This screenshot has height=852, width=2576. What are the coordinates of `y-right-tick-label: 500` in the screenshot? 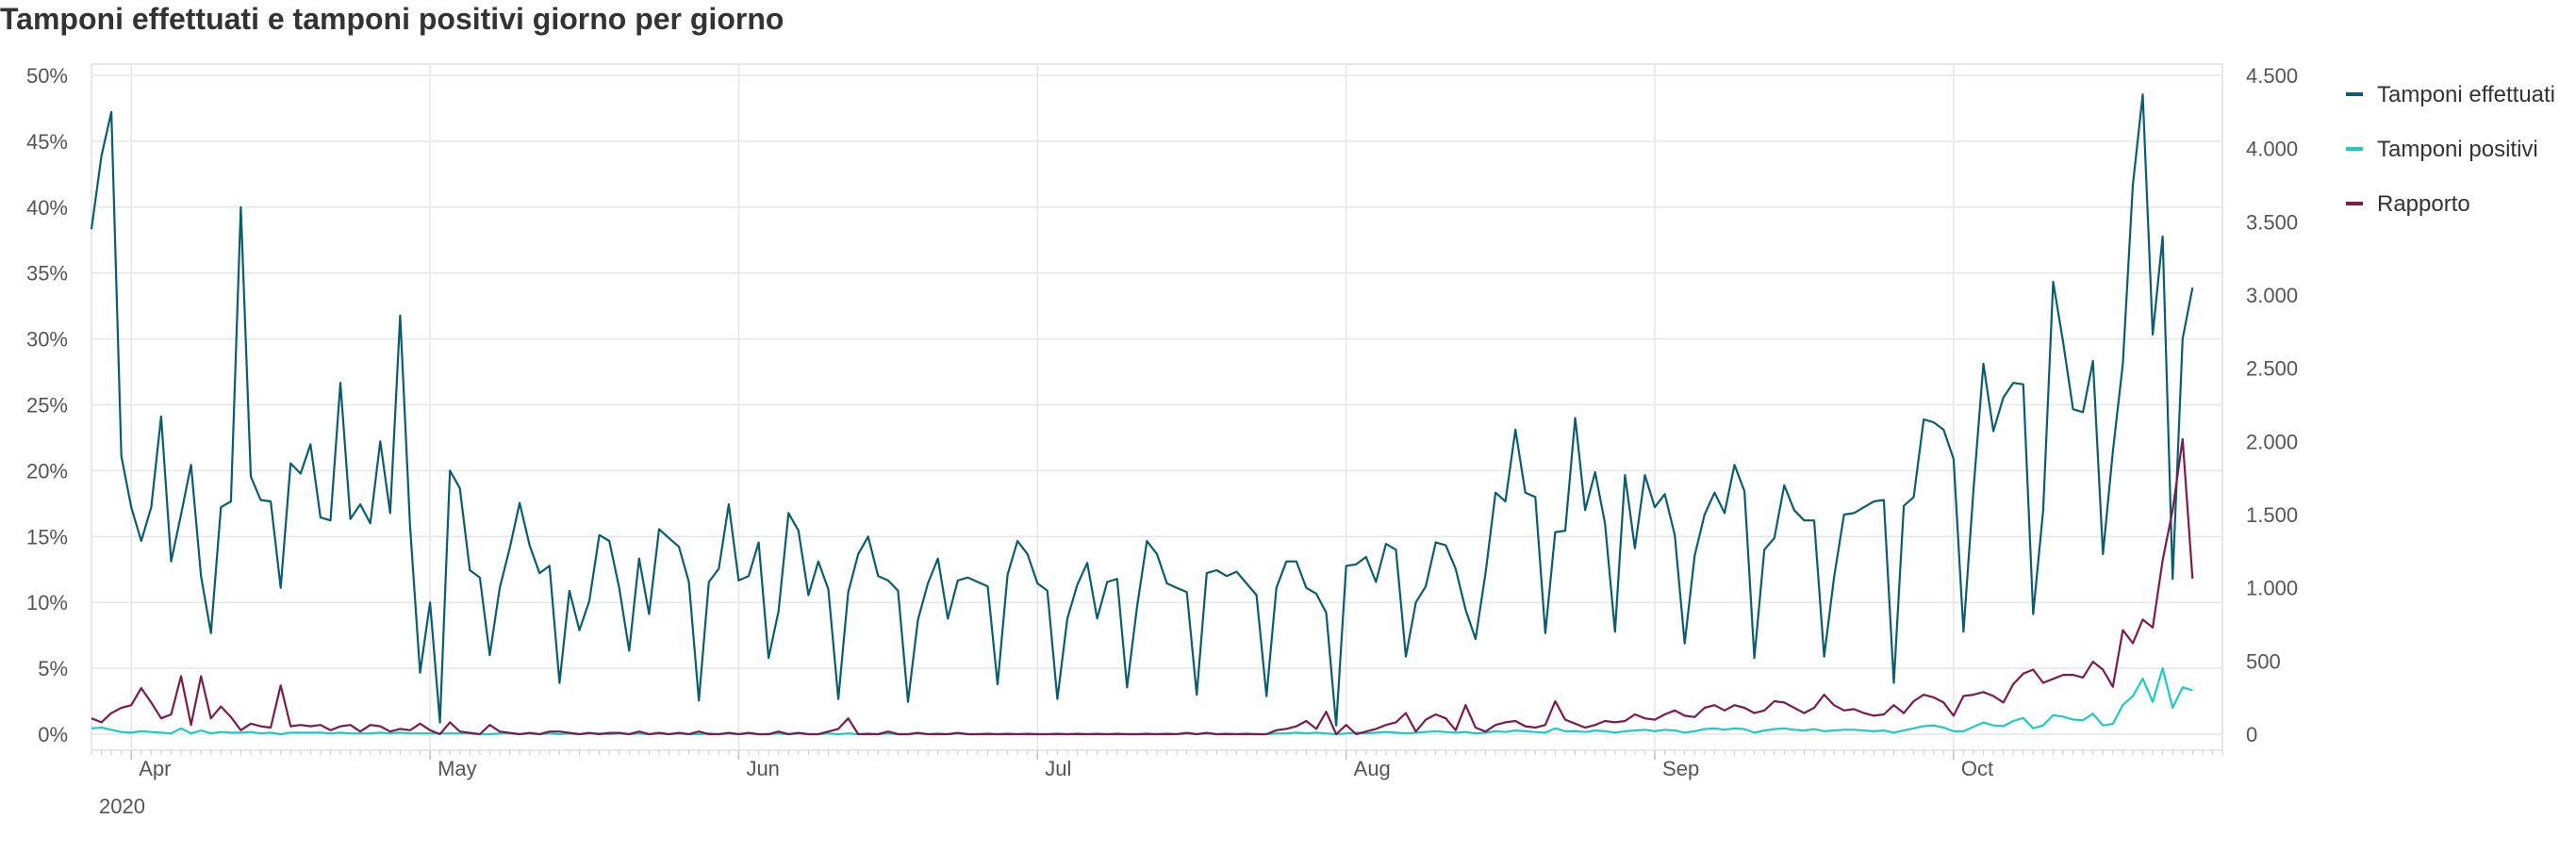 It's located at (2263, 661).